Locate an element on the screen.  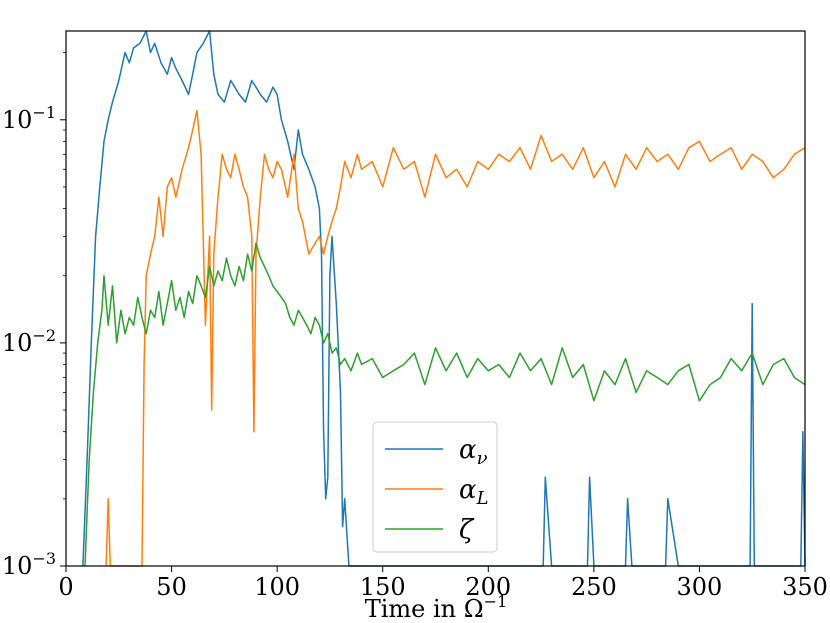
x-tick-label-5: 250 is located at coordinates (594, 587).